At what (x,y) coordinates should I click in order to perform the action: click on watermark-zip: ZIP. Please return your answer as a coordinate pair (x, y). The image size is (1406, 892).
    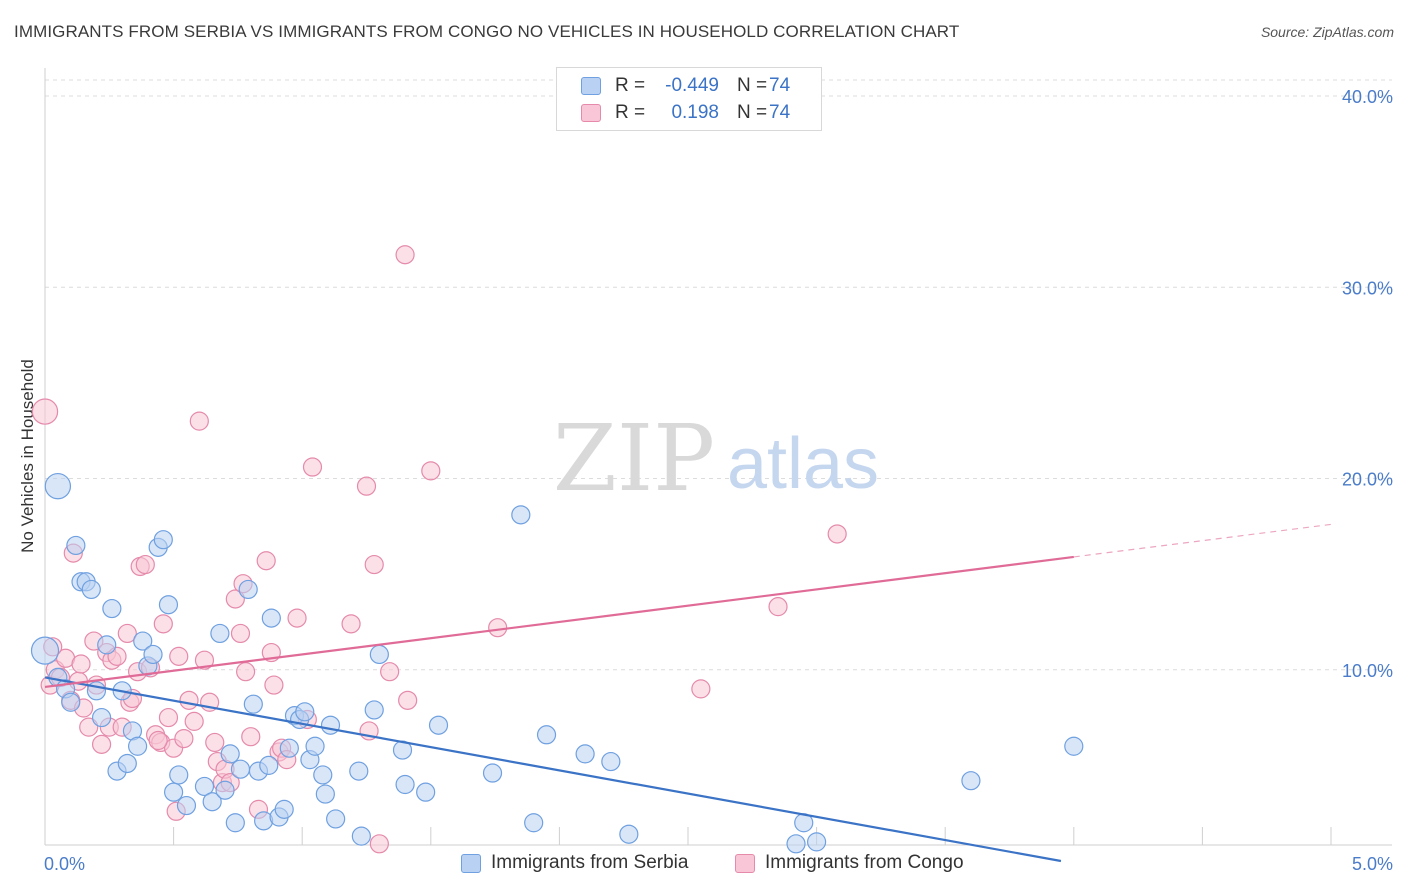
    Looking at the image, I should click on (634, 458).